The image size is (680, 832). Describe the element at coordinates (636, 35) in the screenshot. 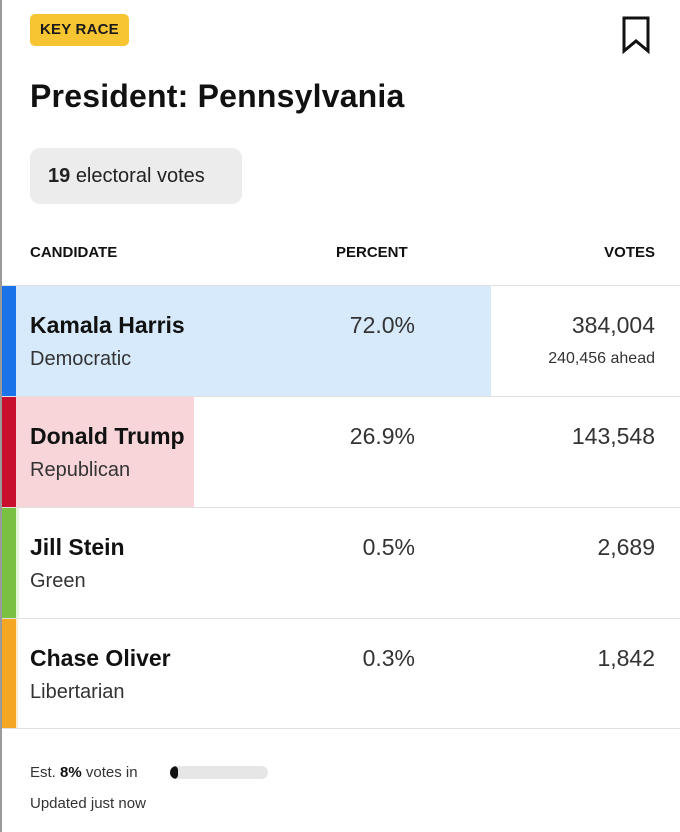

I see `bookmark-icon` at that location.